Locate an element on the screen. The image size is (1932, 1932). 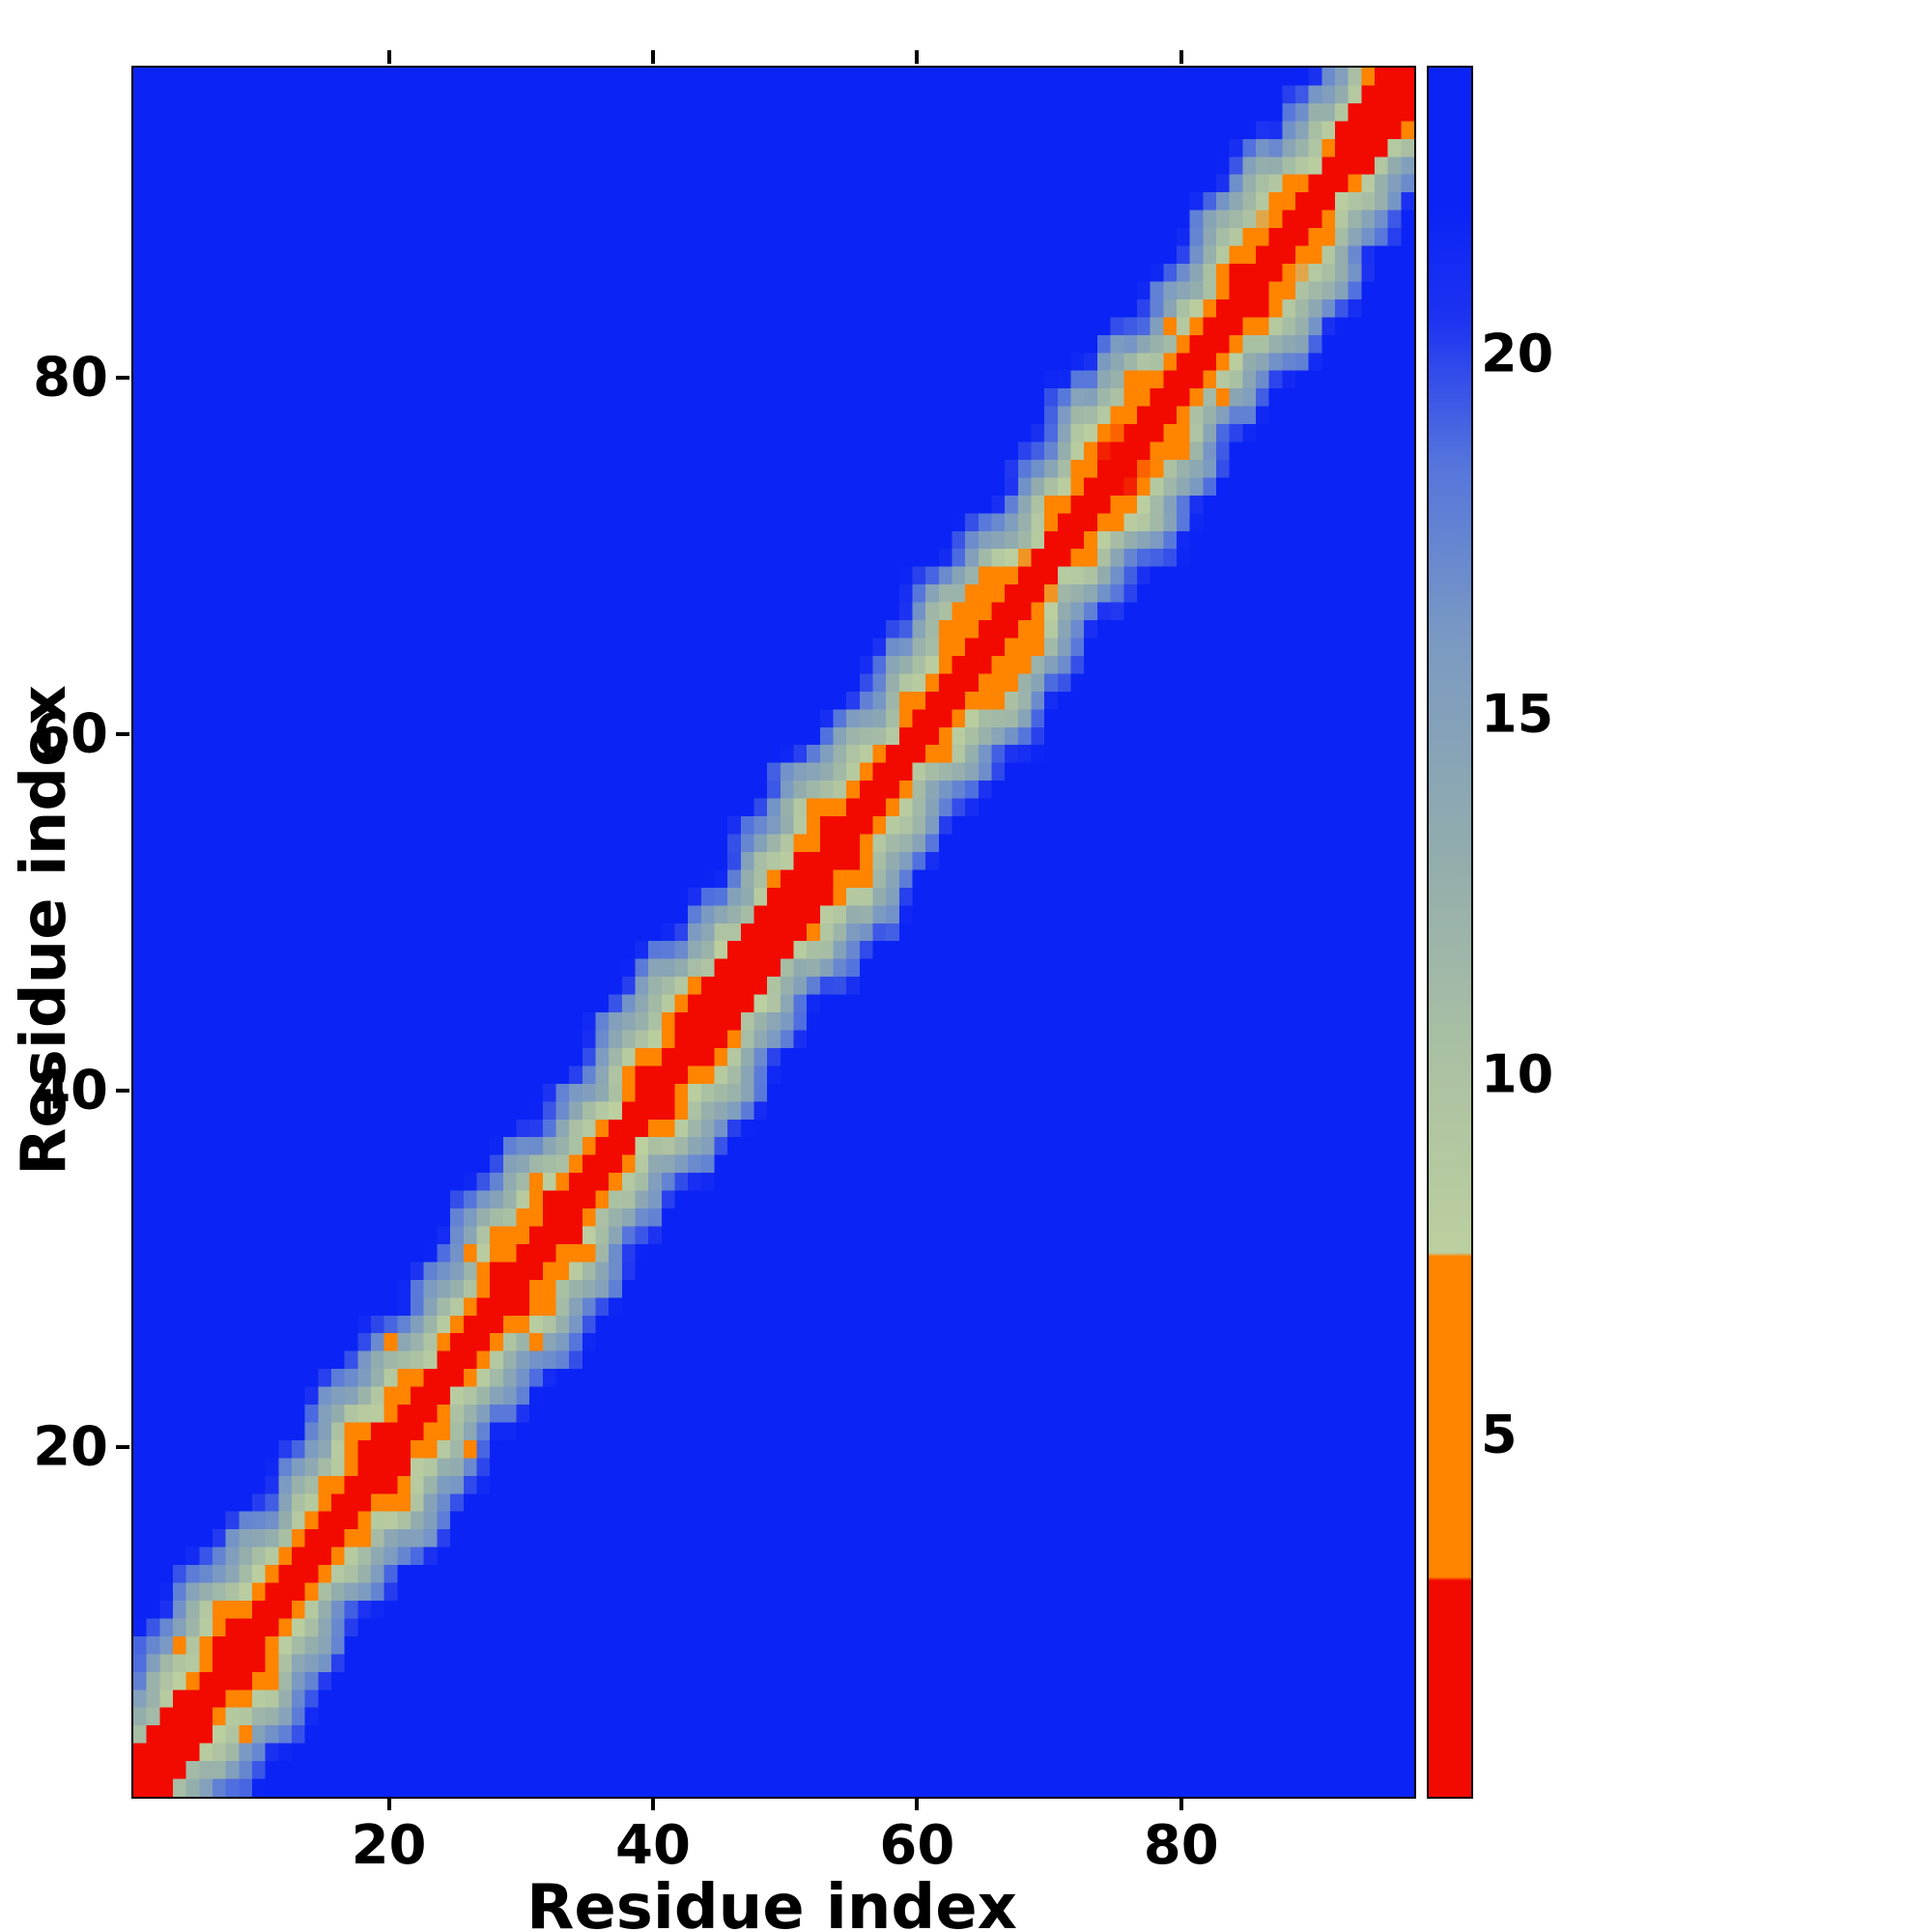
y-tick-label: 40 is located at coordinates (70, 1090).